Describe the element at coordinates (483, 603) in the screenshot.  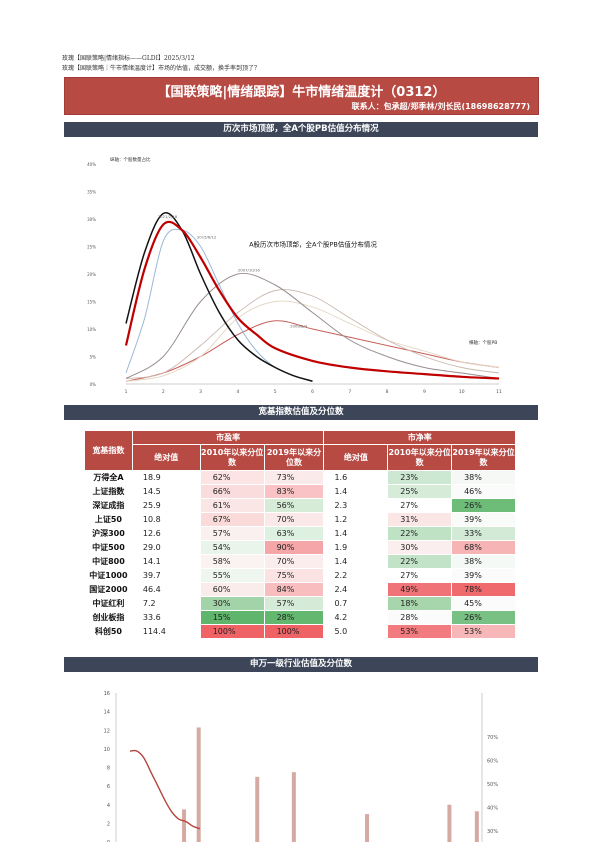
I see `pb-pct-2019: 45%` at that location.